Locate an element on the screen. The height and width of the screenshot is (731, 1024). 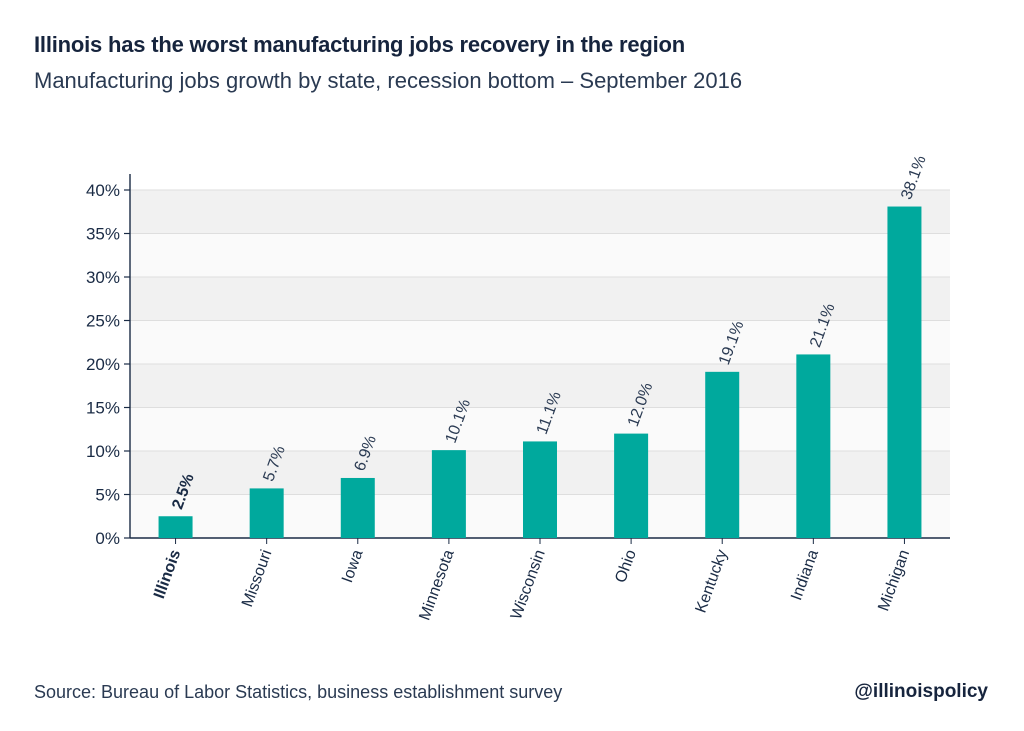
x-tick-label-indiana: Indiana is located at coordinates (805, 574).